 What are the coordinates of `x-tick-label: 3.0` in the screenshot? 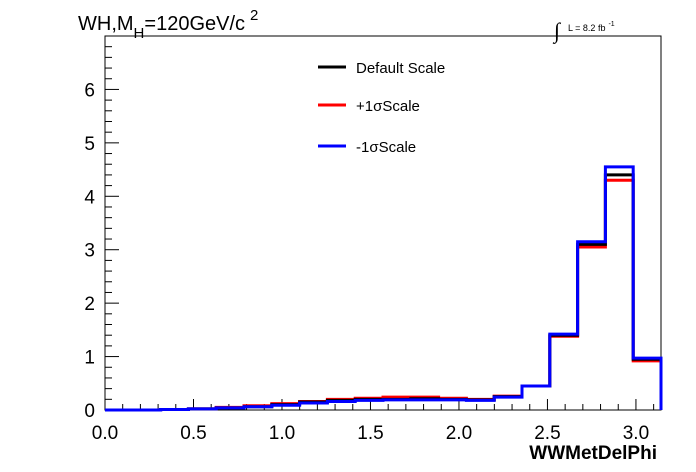 It's located at (636, 433).